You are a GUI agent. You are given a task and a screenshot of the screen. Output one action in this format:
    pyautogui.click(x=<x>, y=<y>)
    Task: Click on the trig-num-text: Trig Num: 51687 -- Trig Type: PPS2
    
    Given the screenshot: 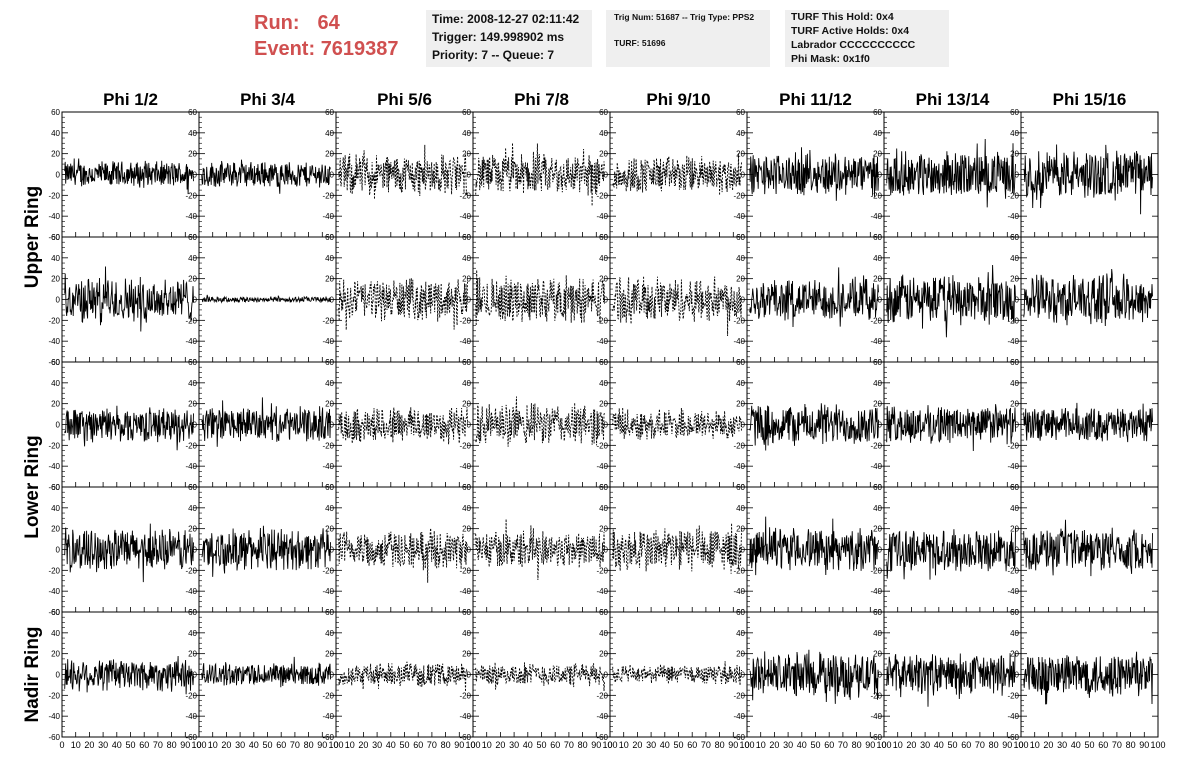 What is the action you would take?
    pyautogui.click(x=684, y=17)
    